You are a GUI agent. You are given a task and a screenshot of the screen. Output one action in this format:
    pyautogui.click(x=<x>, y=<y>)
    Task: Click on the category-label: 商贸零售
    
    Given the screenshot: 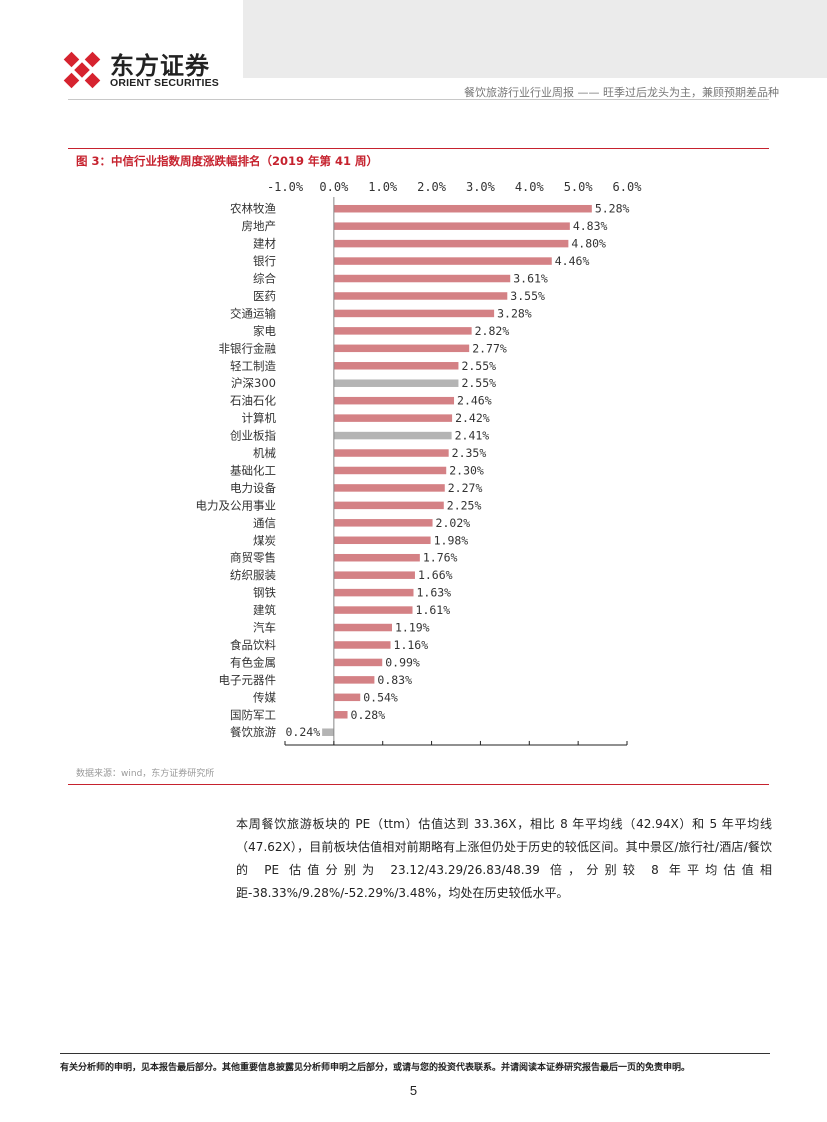 What is the action you would take?
    pyautogui.click(x=253, y=558)
    